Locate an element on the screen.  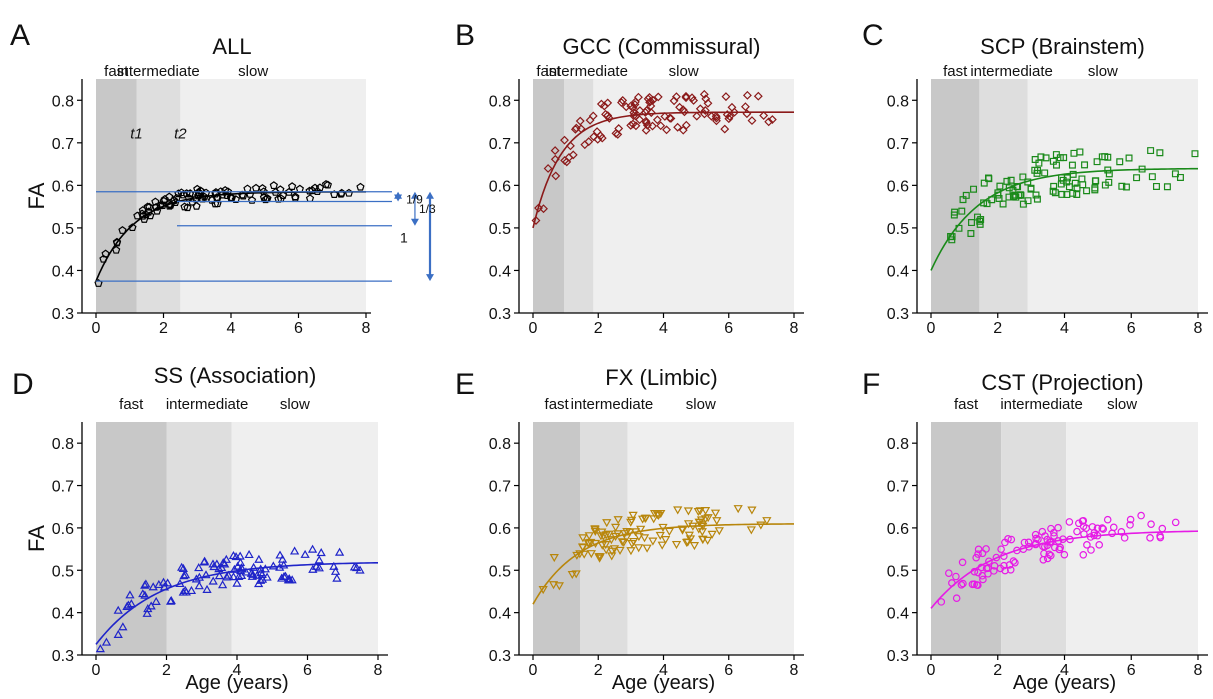
phase-band-fast is located at coordinates (548, 196).